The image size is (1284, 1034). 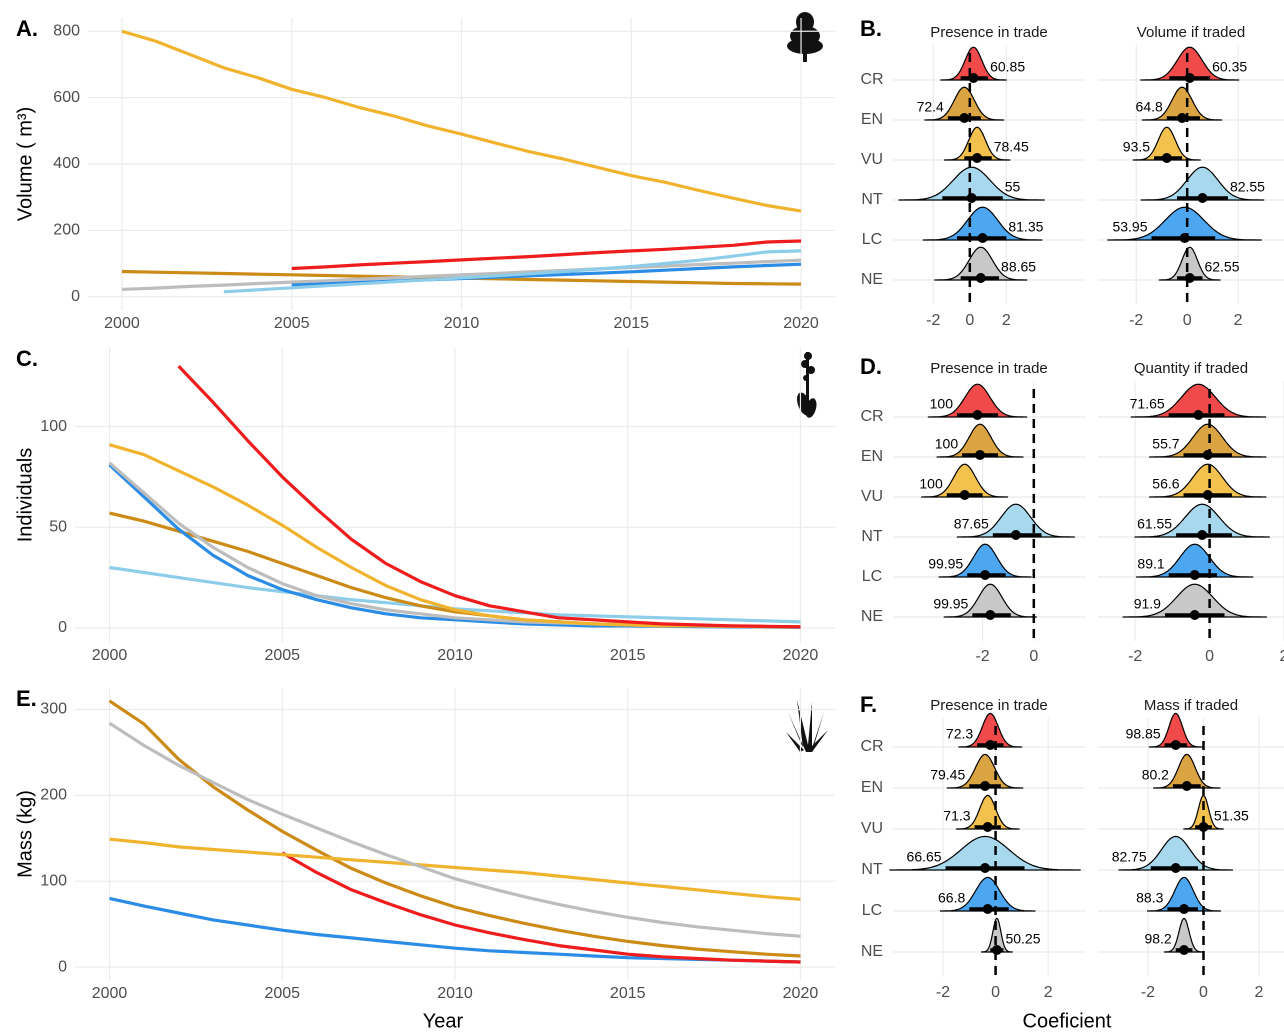 What do you see at coordinates (1231, 816) in the screenshot?
I see `value-label: 51.35` at bounding box center [1231, 816].